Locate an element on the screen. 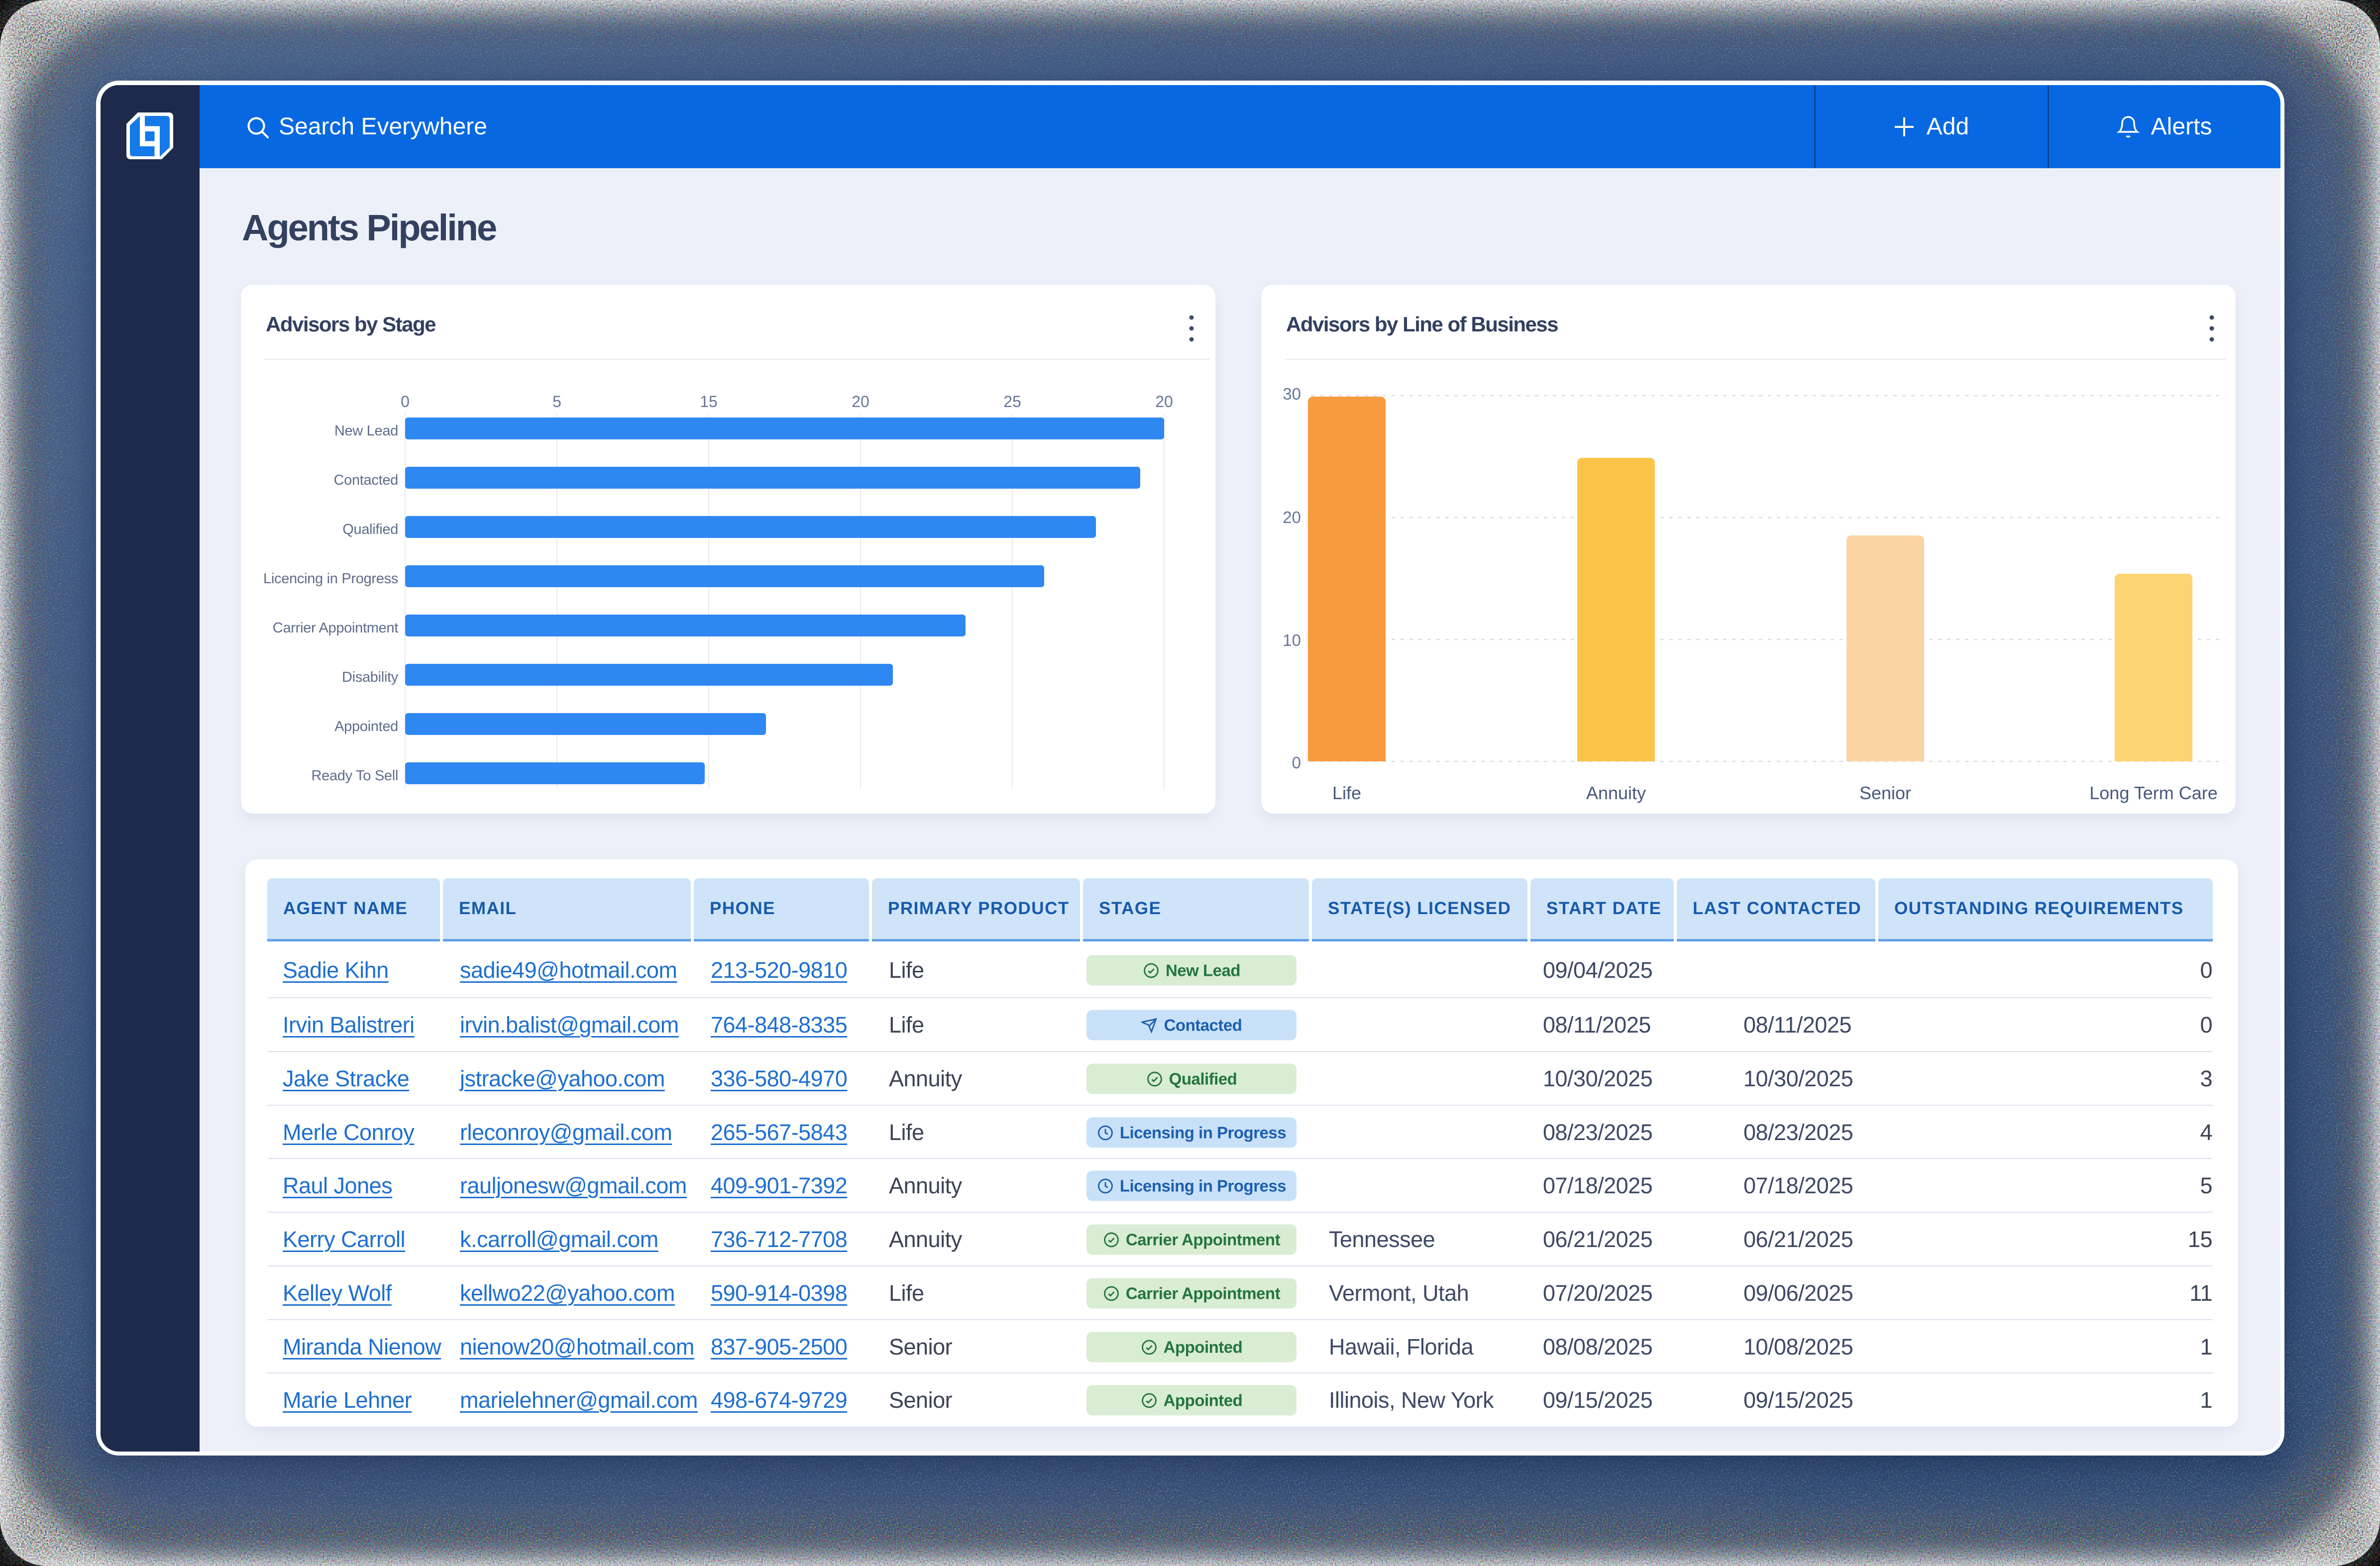  svg-text: 5 is located at coordinates (556, 402).